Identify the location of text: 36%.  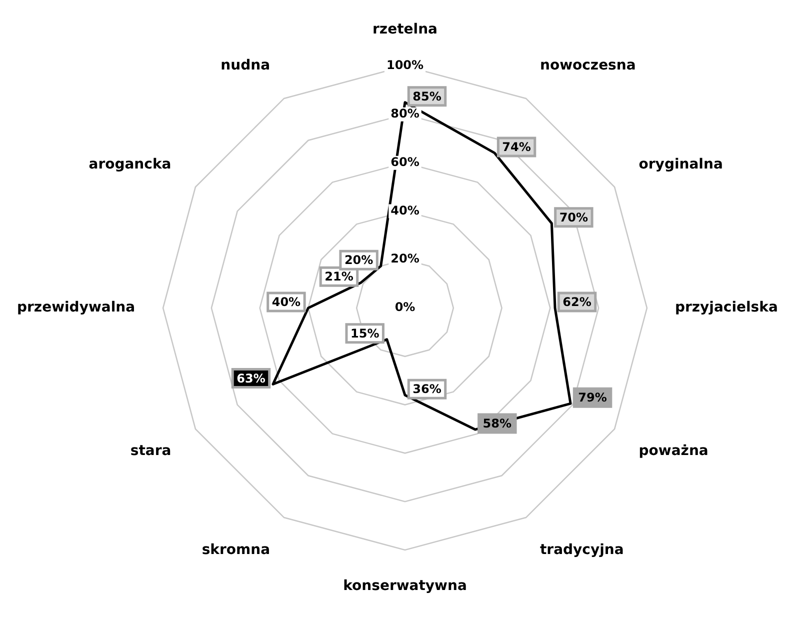
(427, 389).